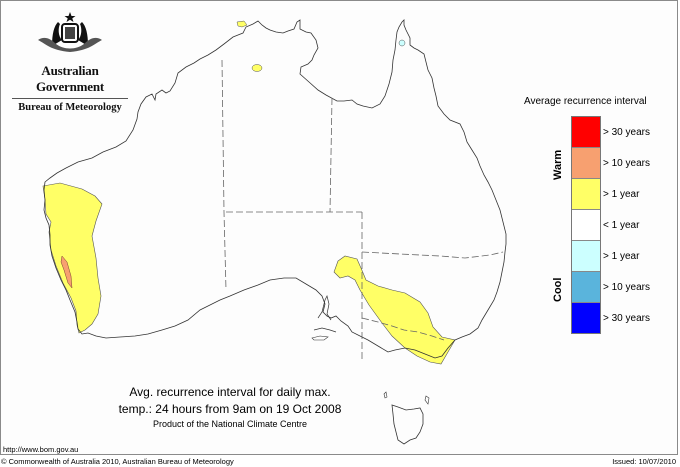  What do you see at coordinates (621, 225) in the screenshot?
I see `legend-label: < 1 year` at bounding box center [621, 225].